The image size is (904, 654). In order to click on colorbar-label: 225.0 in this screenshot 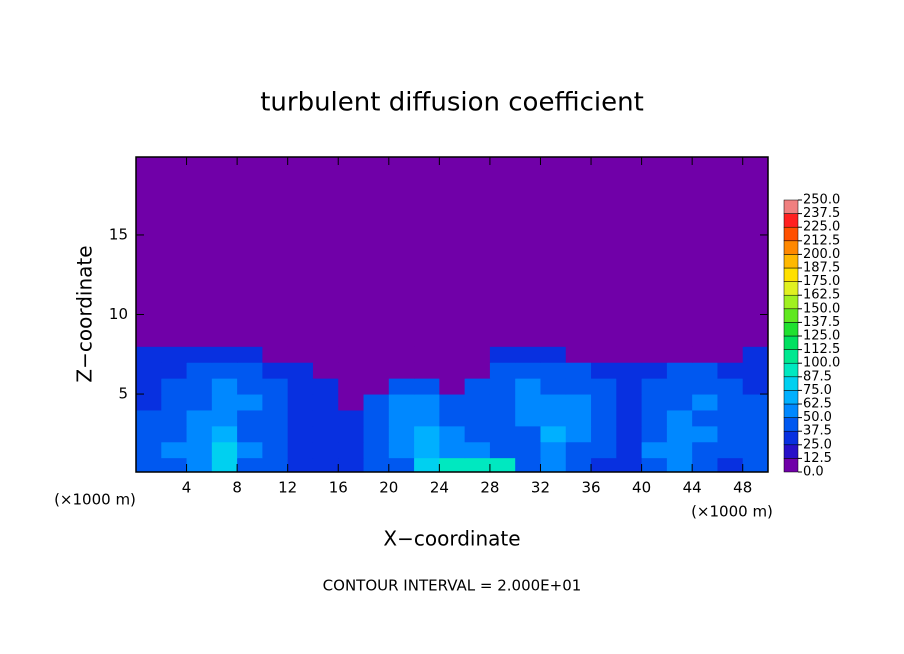, I will do `click(821, 227)`.